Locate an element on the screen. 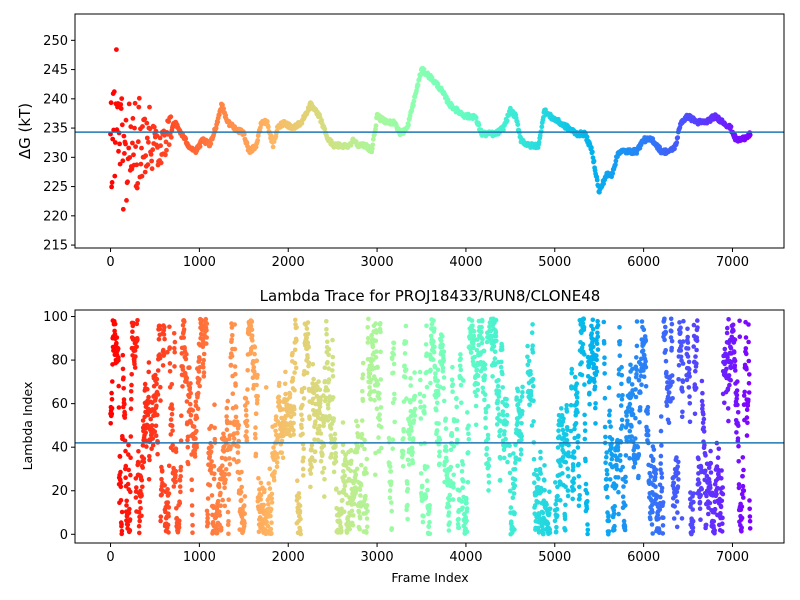  y-tick-label: 215 is located at coordinates (55, 246).